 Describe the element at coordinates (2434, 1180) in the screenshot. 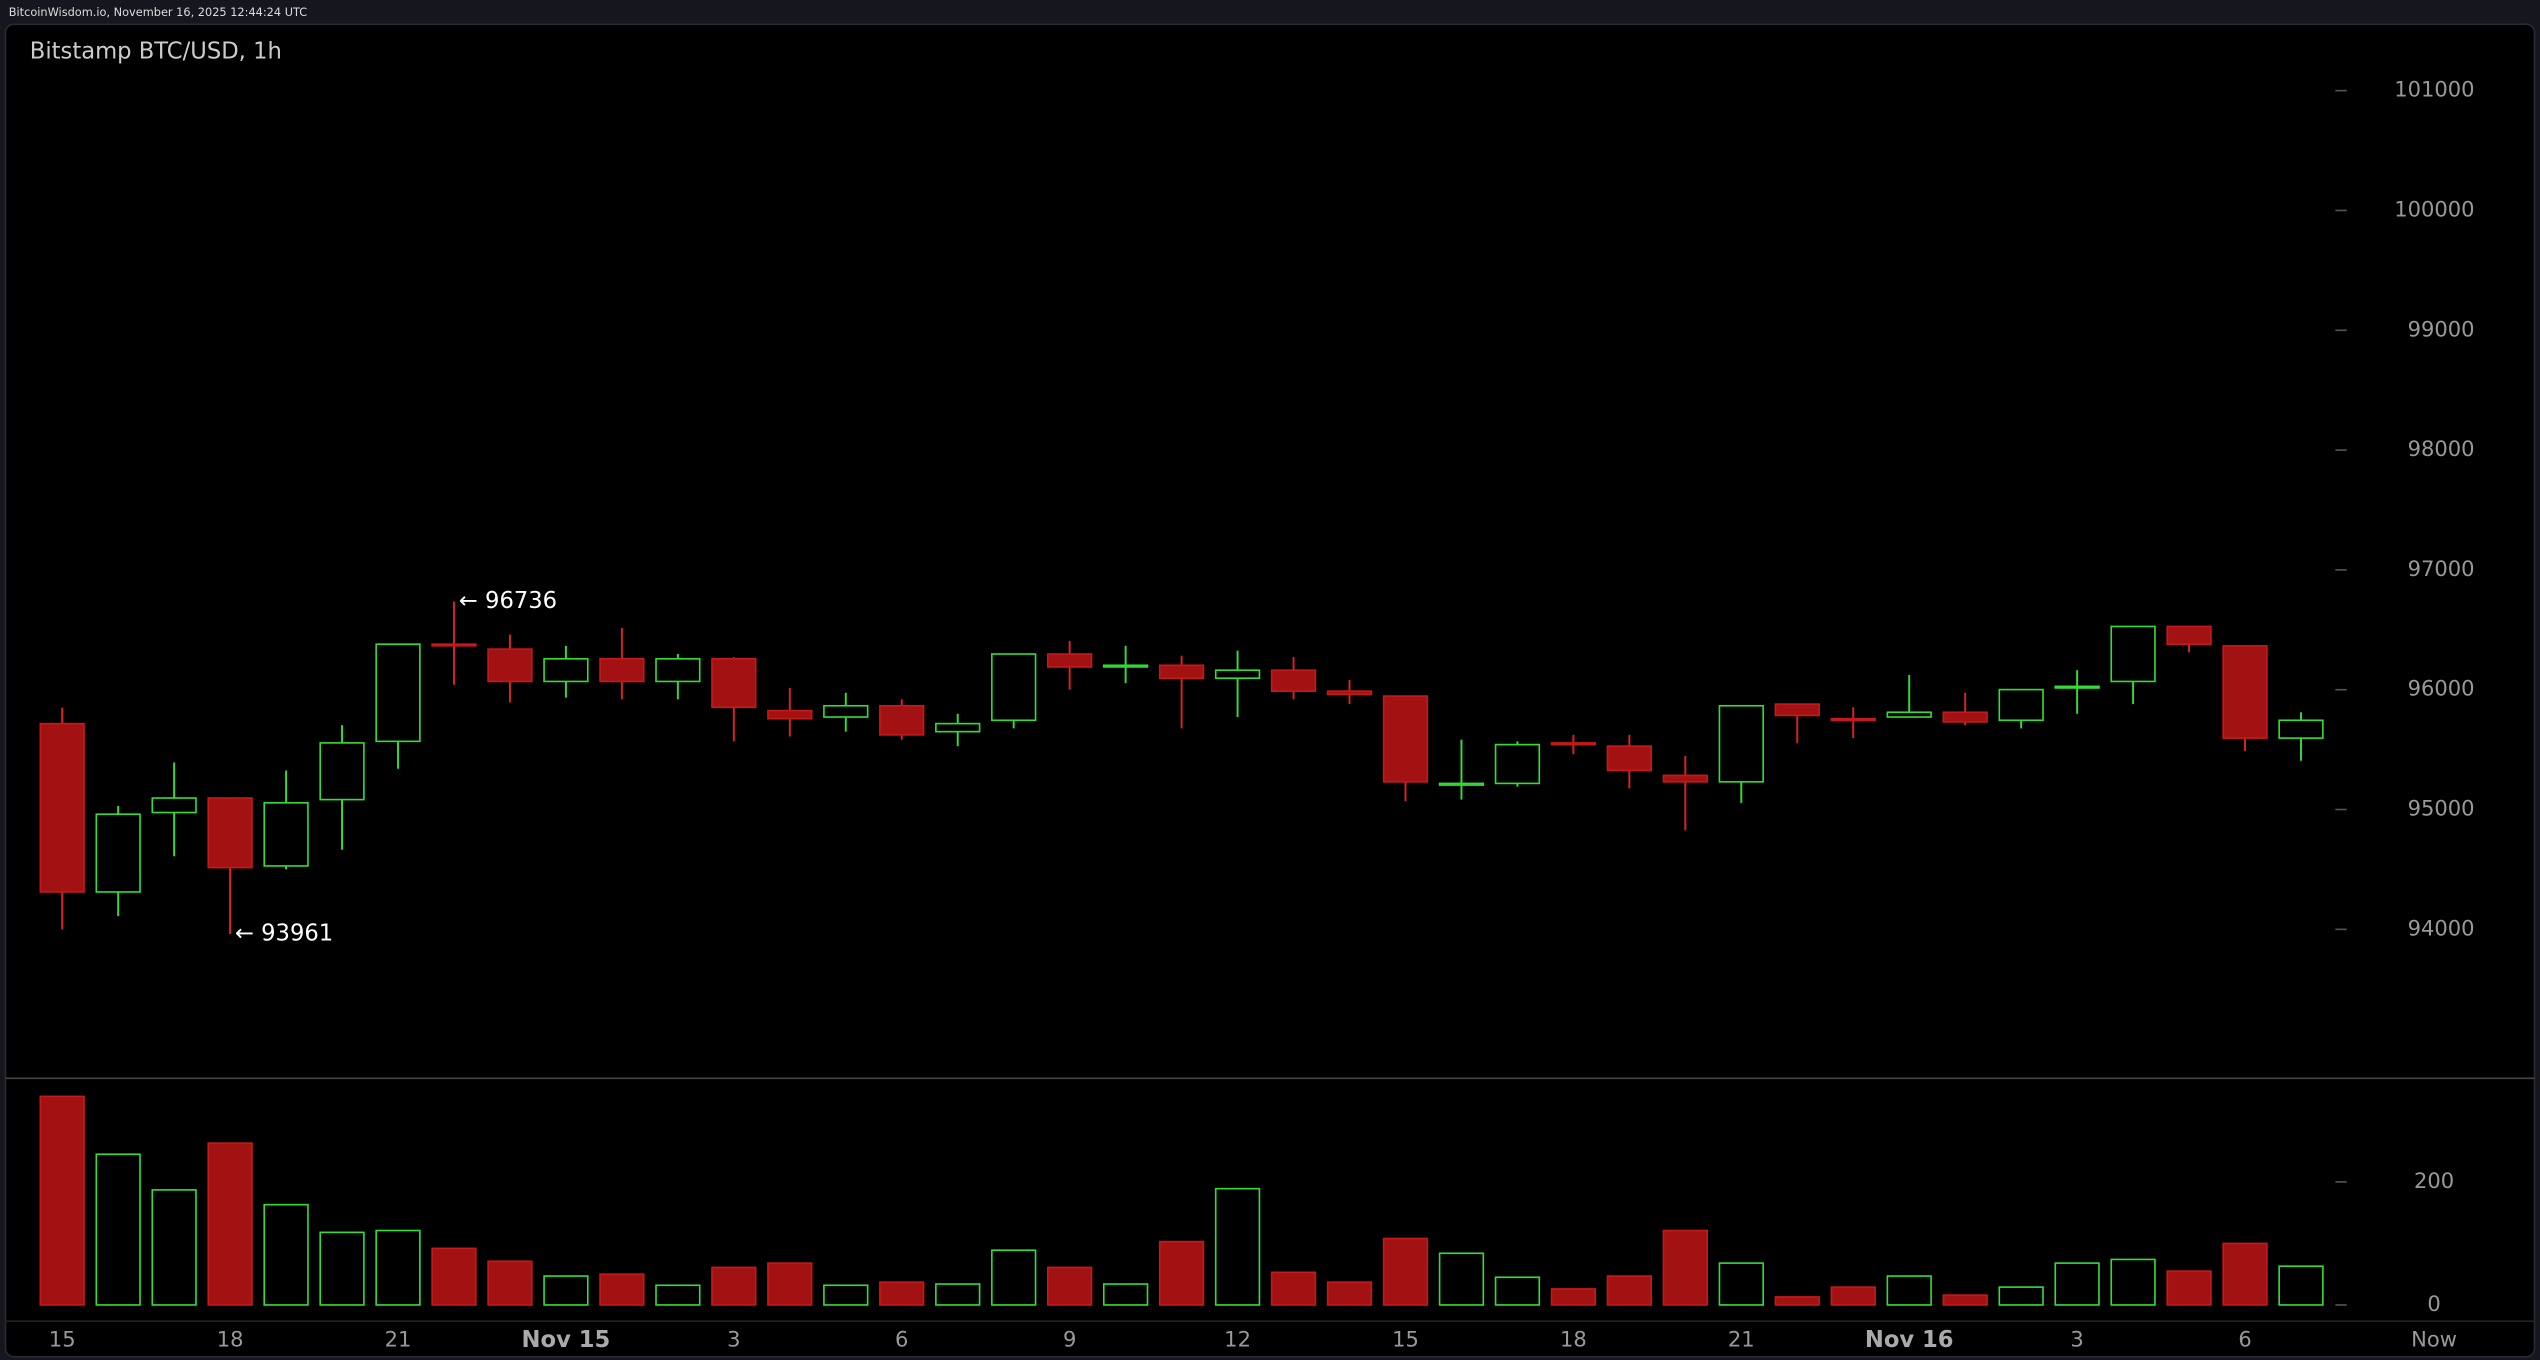

I see `y-tick-label: 200` at that location.